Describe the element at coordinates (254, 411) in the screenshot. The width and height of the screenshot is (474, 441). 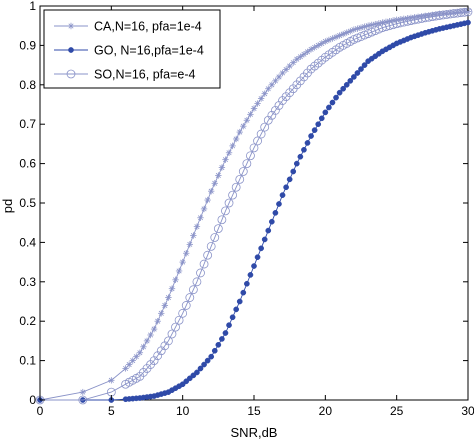
I see `x-tick-label: 15` at that location.